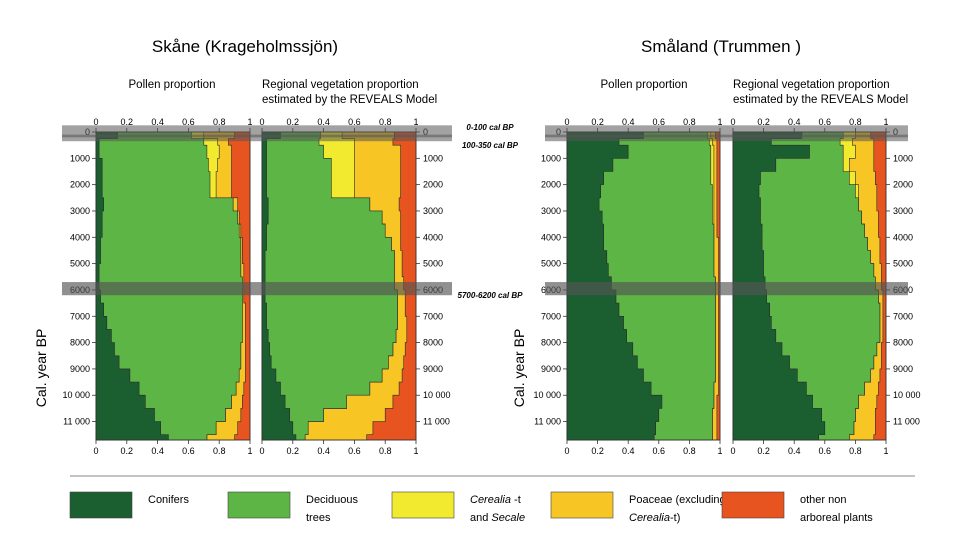 The image size is (968, 545). I want to click on legend-label-4-line2: arboreal plants, so click(836, 518).